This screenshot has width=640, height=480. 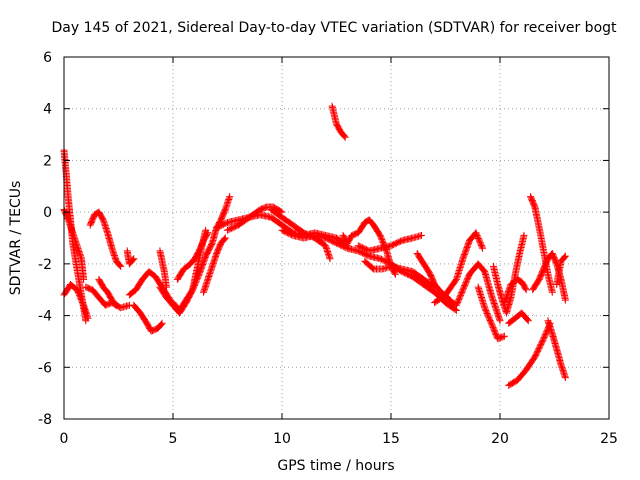 I want to click on y-axis-label: SDTVAR / TECUs, so click(x=16, y=238).